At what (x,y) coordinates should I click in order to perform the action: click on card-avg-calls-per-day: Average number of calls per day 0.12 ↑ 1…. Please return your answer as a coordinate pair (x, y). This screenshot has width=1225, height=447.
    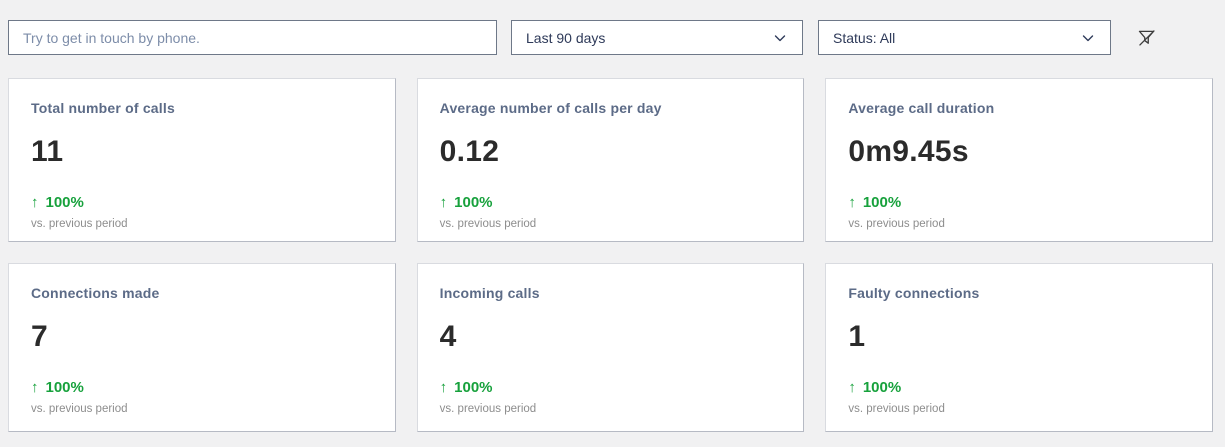
    Looking at the image, I should click on (610, 160).